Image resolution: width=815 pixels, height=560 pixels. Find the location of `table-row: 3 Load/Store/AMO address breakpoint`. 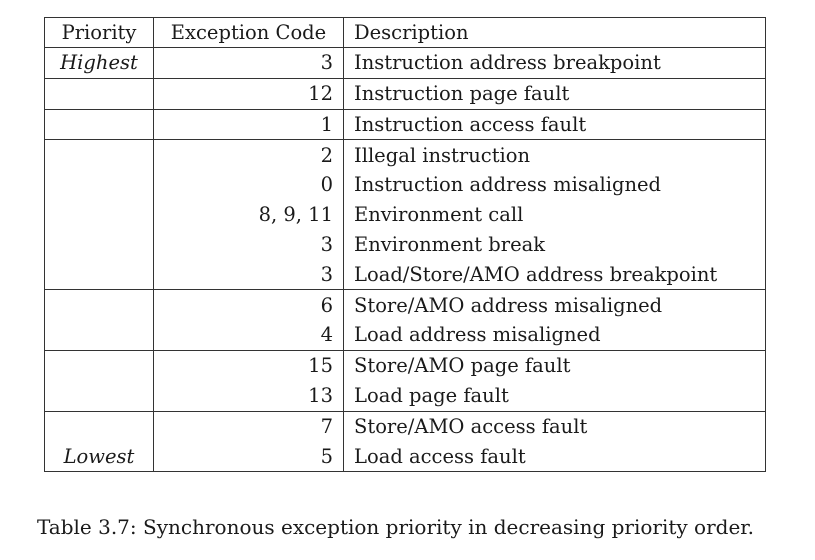

table-row: 3 Load/Store/AMO address breakpoint is located at coordinates (405, 274).